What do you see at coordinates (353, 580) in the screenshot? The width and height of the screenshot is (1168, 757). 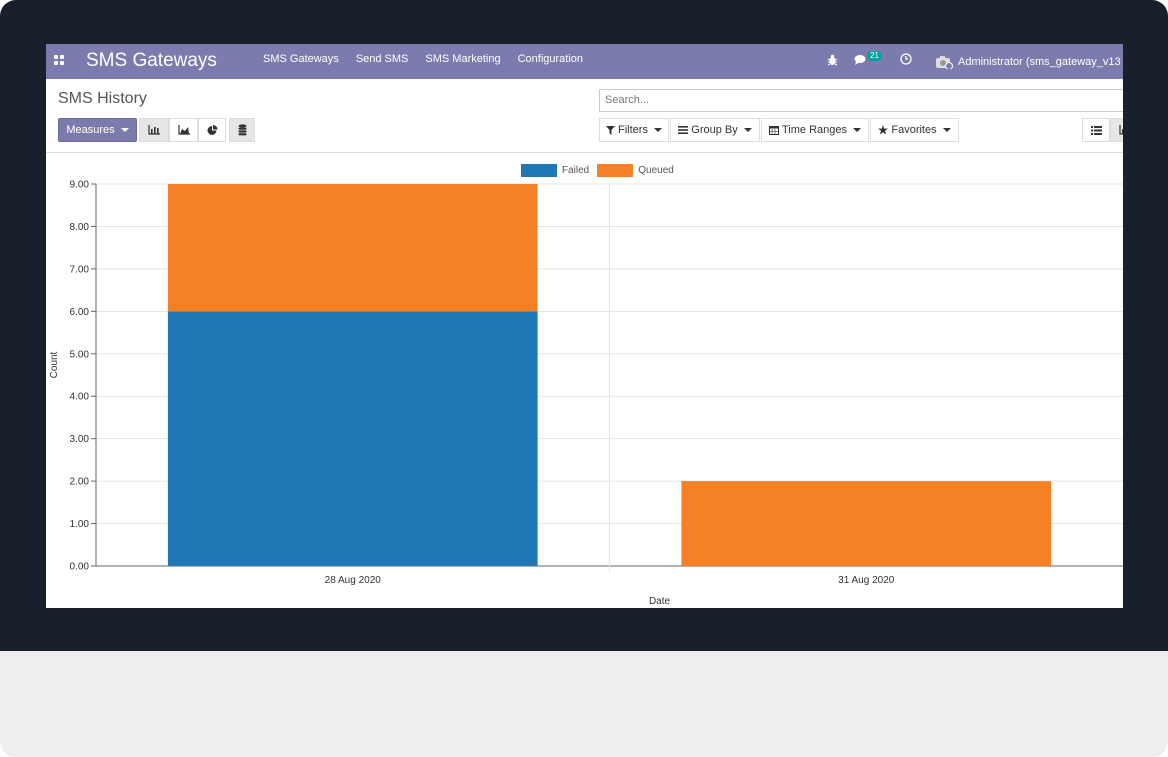 I see `x-tick-label: 28 Aug 2020` at bounding box center [353, 580].